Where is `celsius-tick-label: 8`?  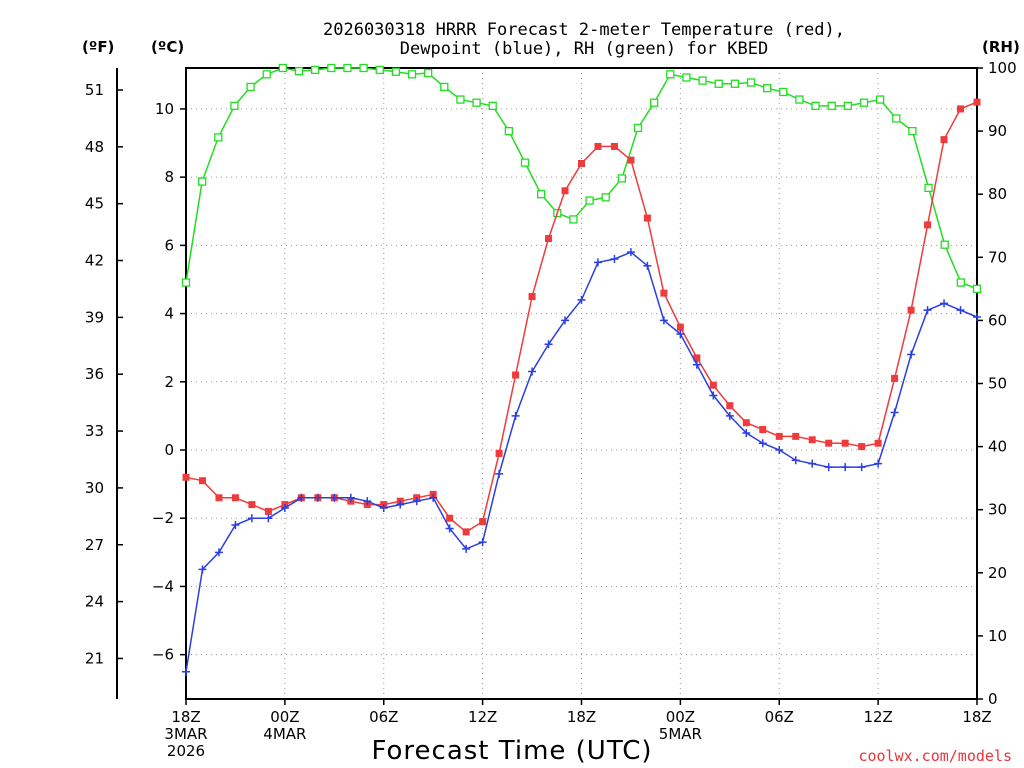 celsius-tick-label: 8 is located at coordinates (169, 177).